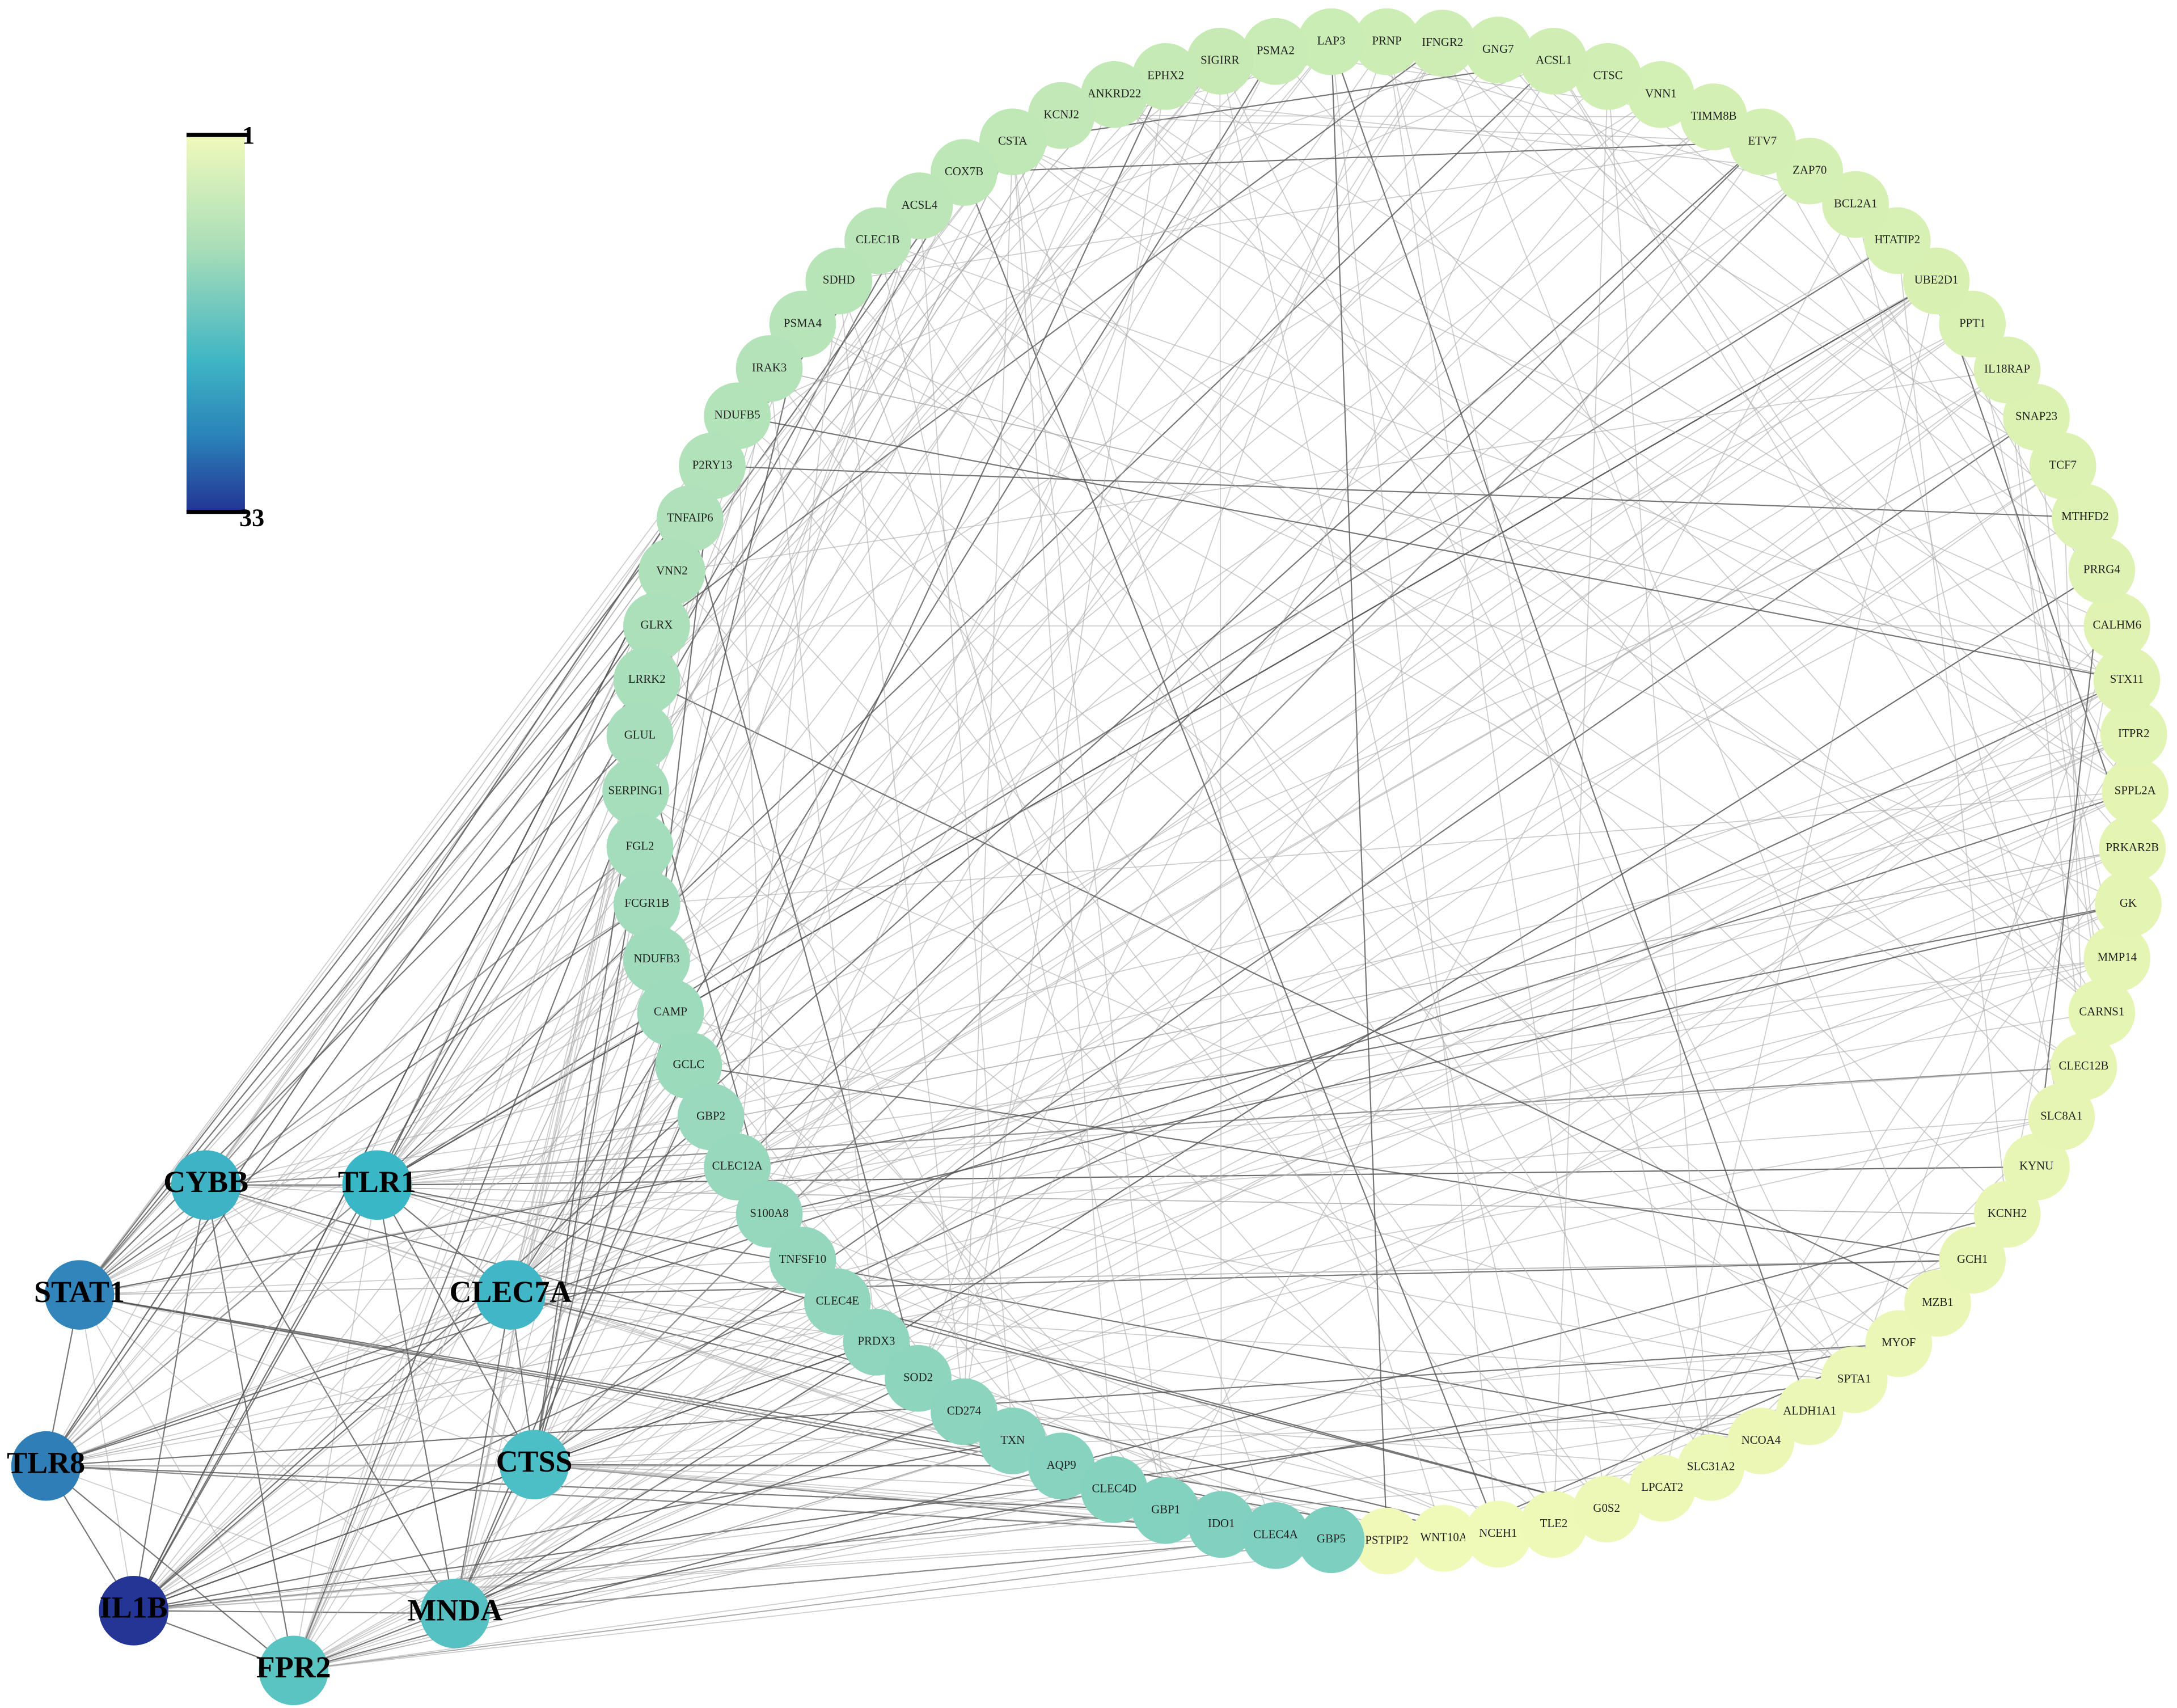  What do you see at coordinates (225, 326) in the screenshot?
I see `colorbar: 1 33` at bounding box center [225, 326].